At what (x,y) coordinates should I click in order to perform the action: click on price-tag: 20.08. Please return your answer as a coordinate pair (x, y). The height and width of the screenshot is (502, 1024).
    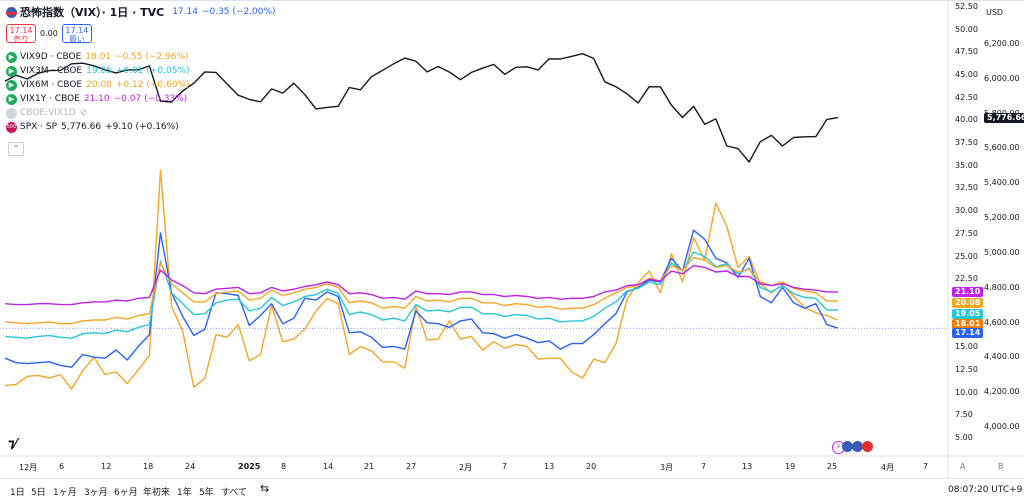
    Looking at the image, I should click on (968, 303).